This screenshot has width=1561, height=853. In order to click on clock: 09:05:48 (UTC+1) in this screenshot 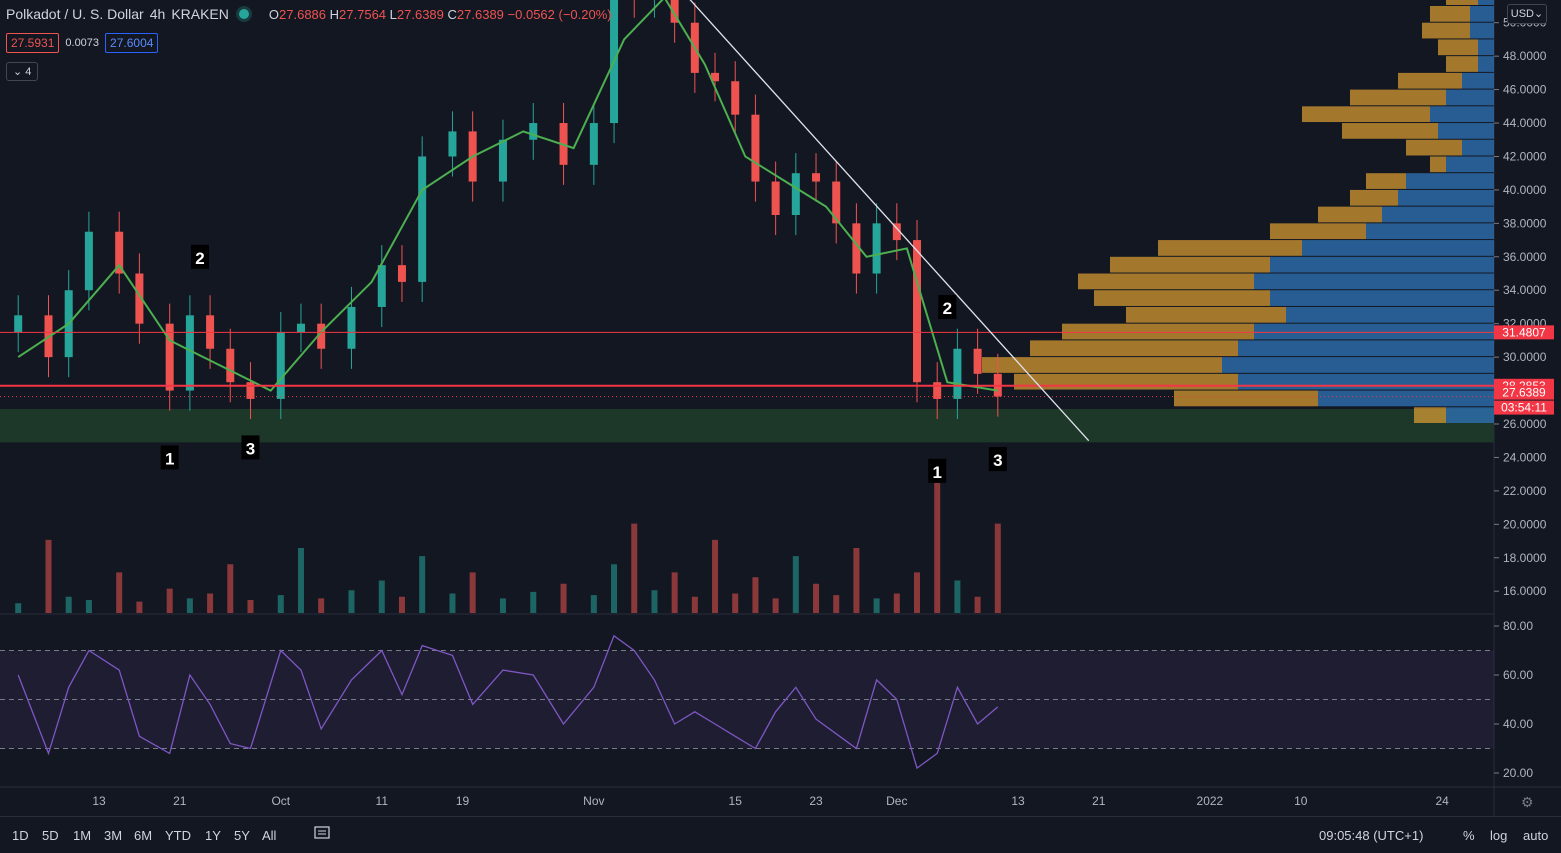, I will do `click(1371, 835)`.